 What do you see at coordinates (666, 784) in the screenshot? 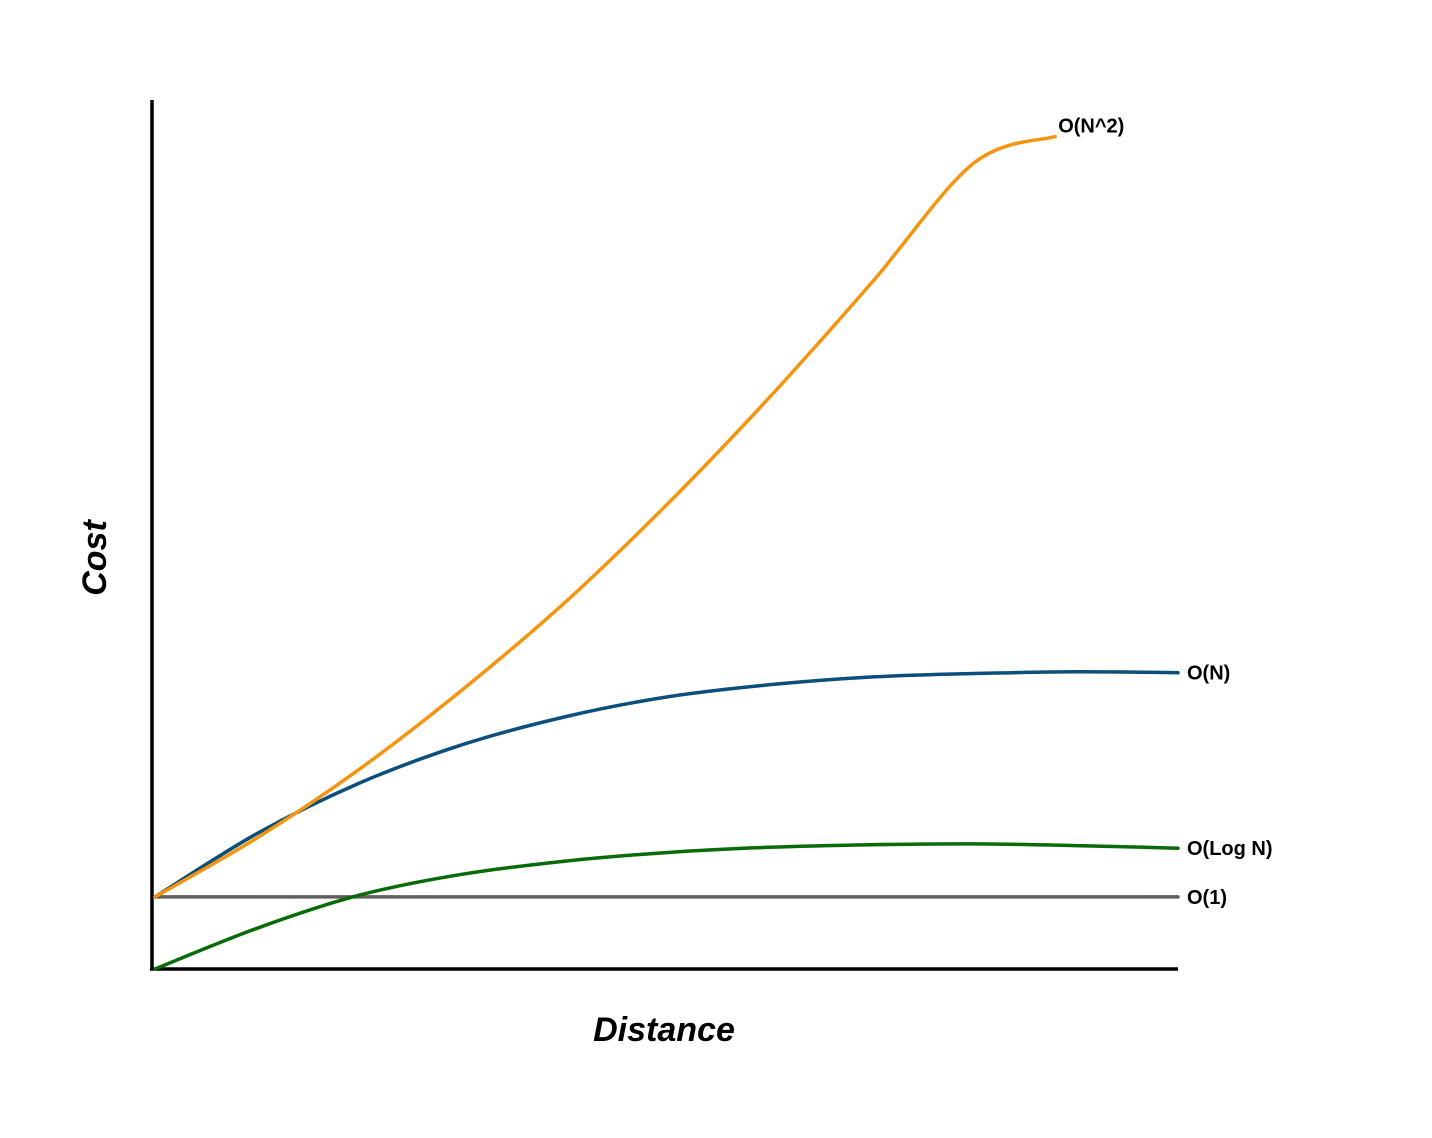
I see `series-line-o-n` at bounding box center [666, 784].